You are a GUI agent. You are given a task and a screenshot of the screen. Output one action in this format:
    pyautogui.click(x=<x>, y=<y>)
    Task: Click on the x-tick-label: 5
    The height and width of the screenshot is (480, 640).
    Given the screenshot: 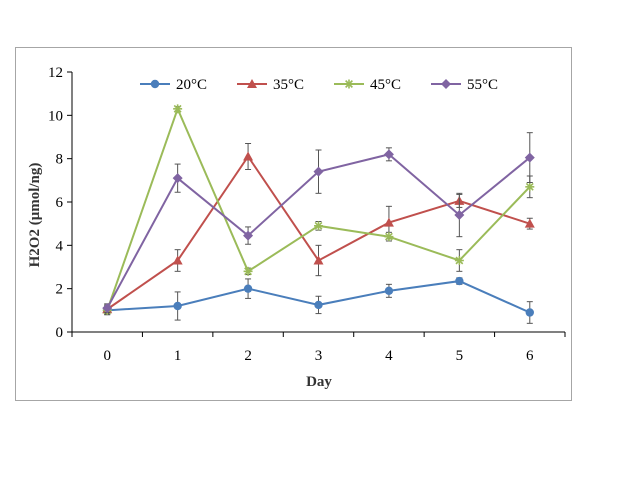 What is the action you would take?
    pyautogui.click(x=460, y=356)
    